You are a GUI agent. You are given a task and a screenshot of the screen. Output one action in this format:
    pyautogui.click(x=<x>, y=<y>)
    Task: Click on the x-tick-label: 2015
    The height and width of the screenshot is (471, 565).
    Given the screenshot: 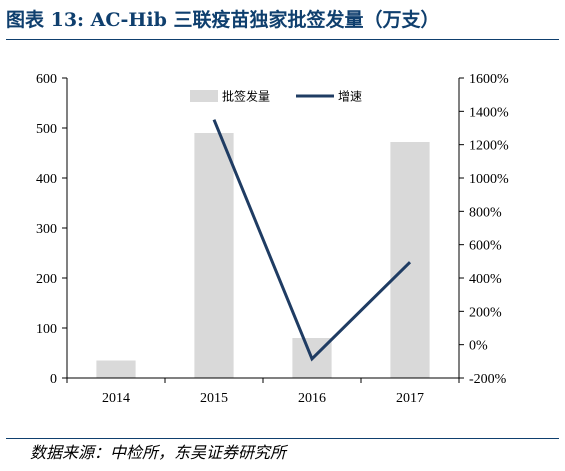 What is the action you would take?
    pyautogui.click(x=214, y=398)
    